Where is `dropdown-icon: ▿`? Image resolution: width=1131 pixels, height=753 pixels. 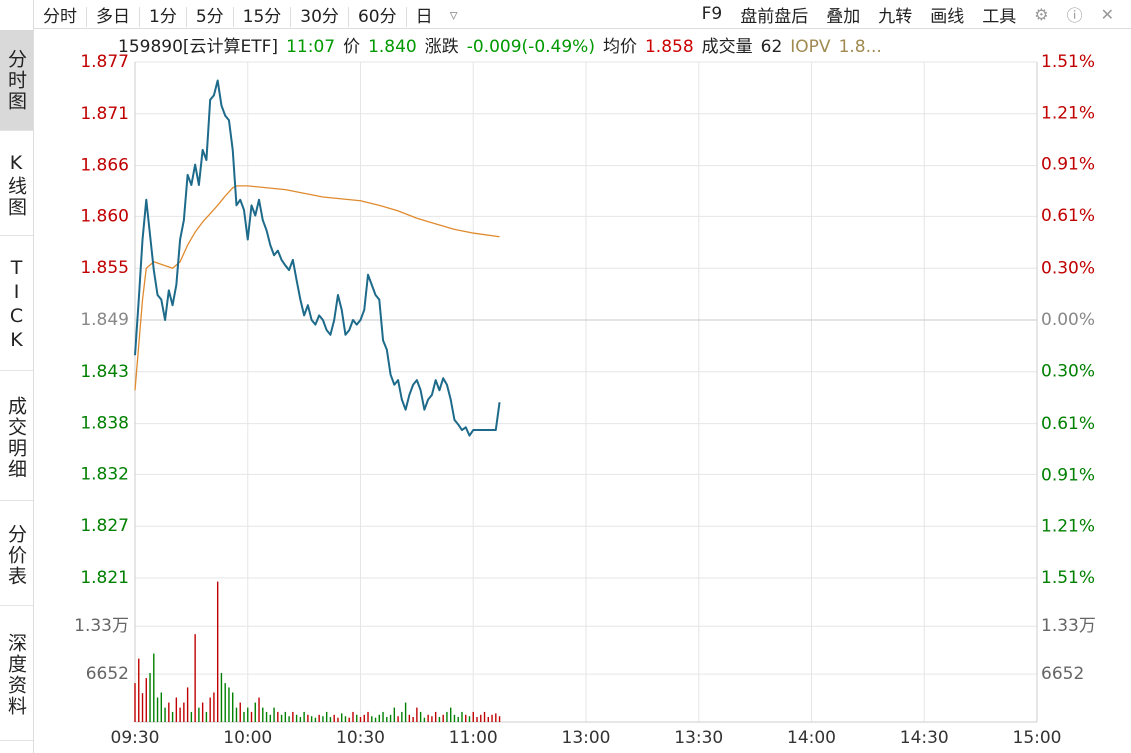 dropdown-icon: ▿ is located at coordinates (453, 14).